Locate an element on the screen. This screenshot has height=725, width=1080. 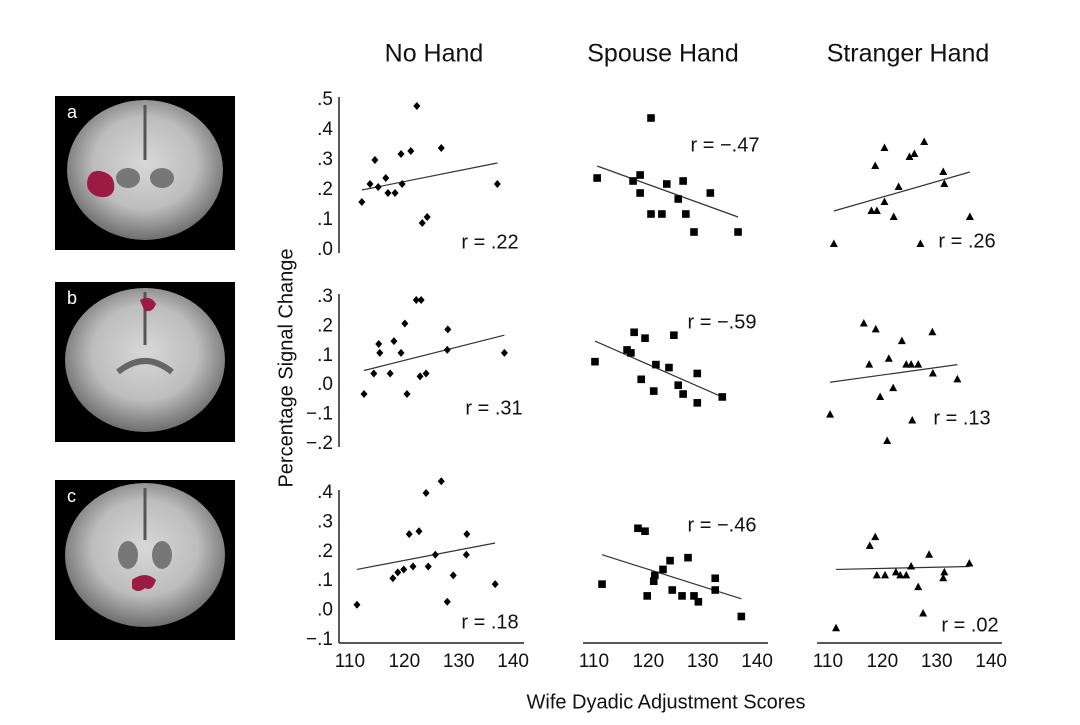
y-axis-label: Percentage Signal Change is located at coordinates (286, 367).